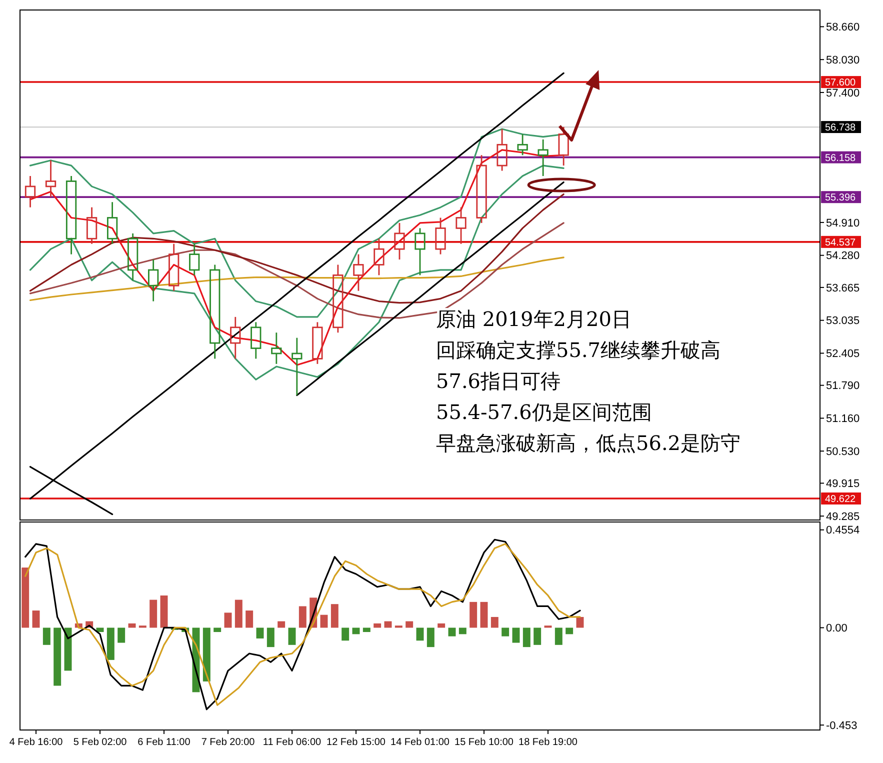 This screenshot has height=763, width=883. I want to click on x-tick-label: 12 Feb 15:00, so click(356, 742).